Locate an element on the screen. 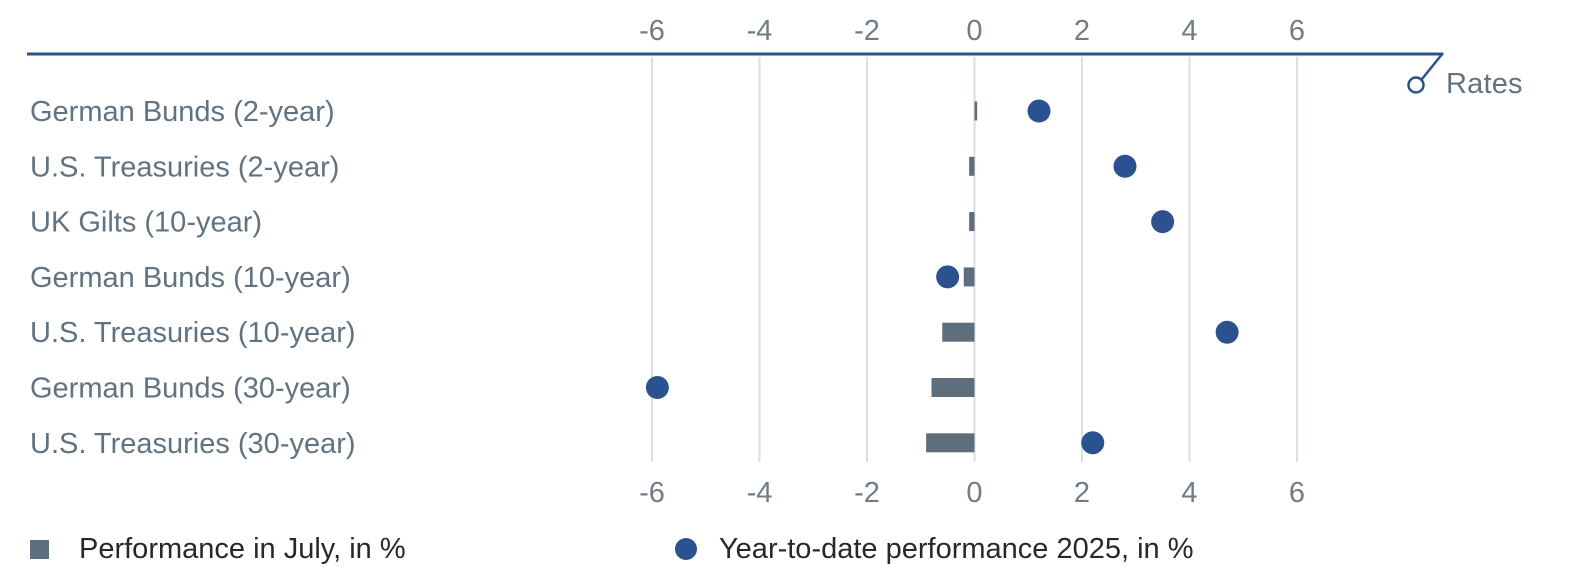 The width and height of the screenshot is (1582, 577). x-tick-label-bottom: -2 is located at coordinates (867, 493).